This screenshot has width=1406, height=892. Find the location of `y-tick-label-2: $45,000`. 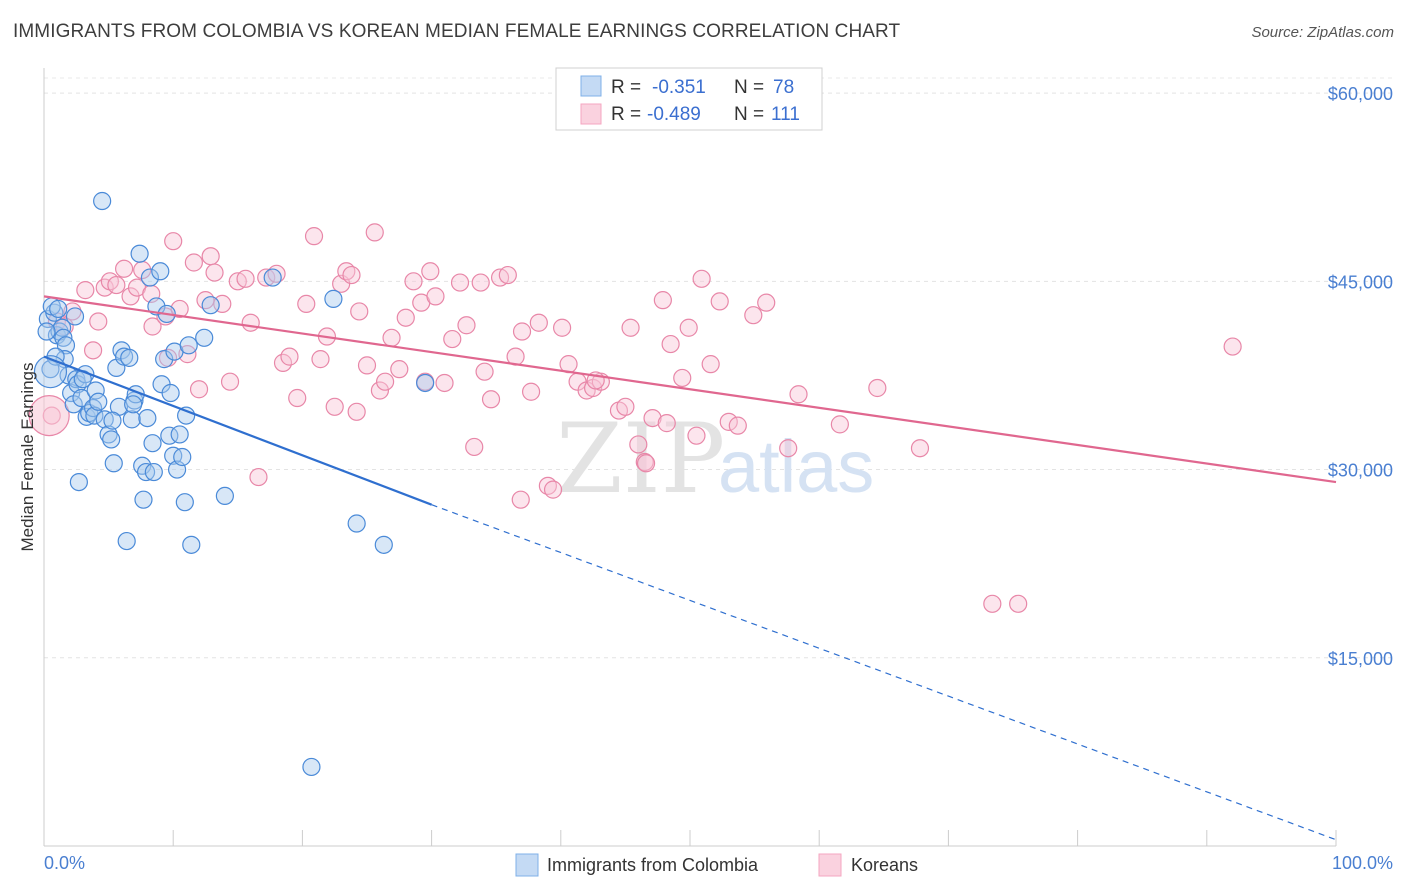

y-tick-label-2: $45,000 is located at coordinates (1360, 282).